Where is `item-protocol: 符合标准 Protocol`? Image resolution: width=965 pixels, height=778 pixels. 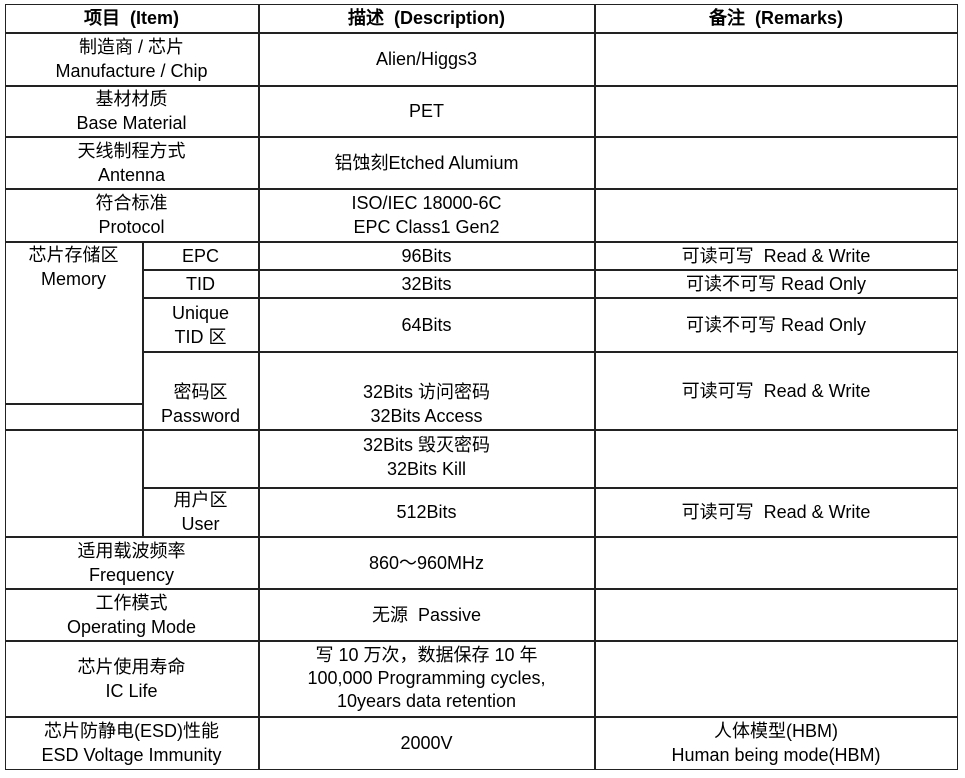
item-protocol: 符合标准 Protocol is located at coordinates (131, 215).